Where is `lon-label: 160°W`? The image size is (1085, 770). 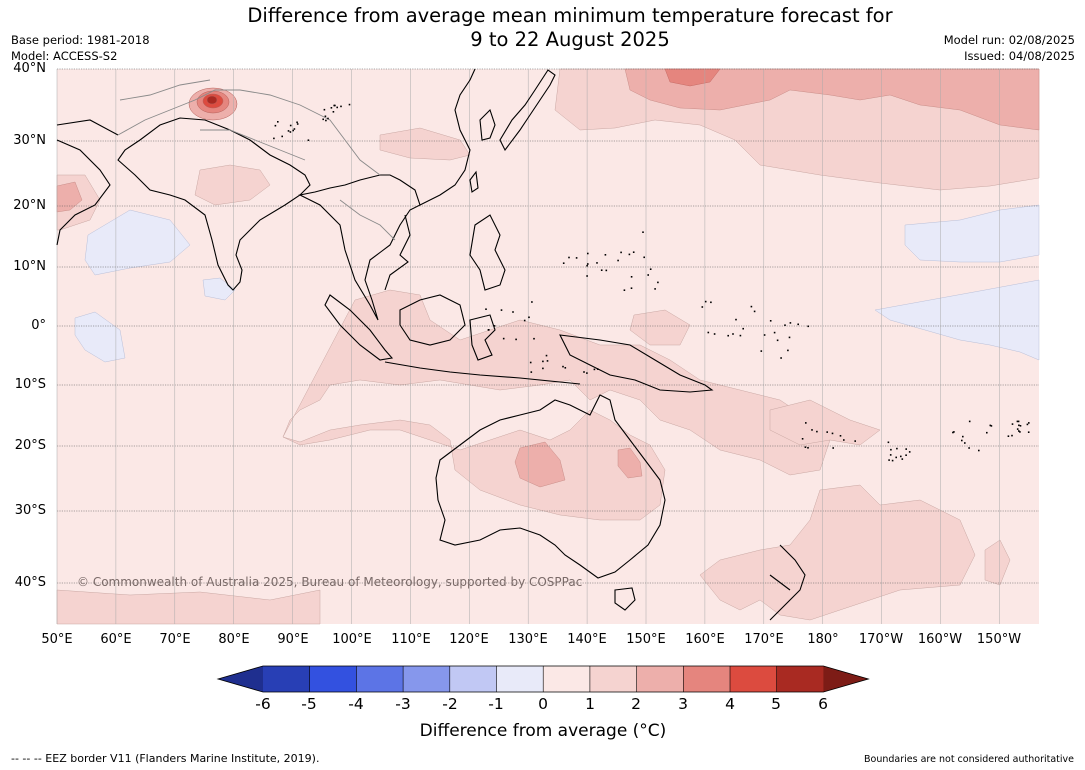 lon-label: 160°W is located at coordinates (940, 639).